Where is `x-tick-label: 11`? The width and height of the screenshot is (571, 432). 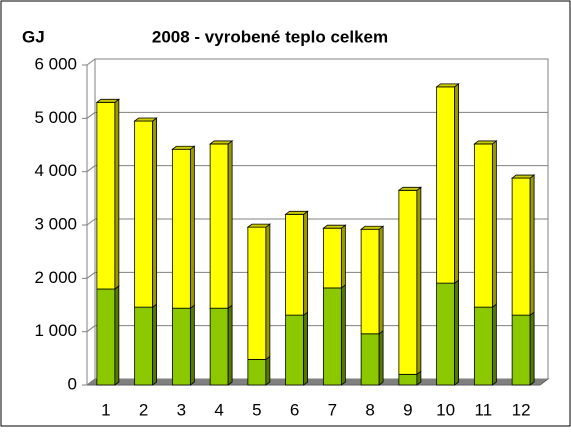
x-tick-label: 11 is located at coordinates (484, 409).